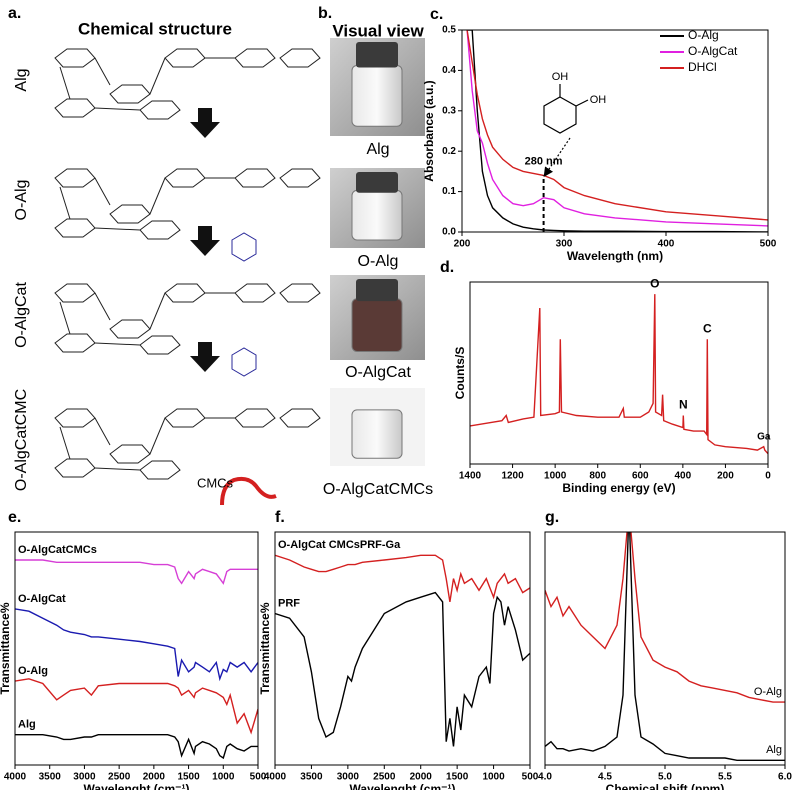  Describe the element at coordinates (666, 244) in the screenshot. I see `x-tick-label: 400` at that location.